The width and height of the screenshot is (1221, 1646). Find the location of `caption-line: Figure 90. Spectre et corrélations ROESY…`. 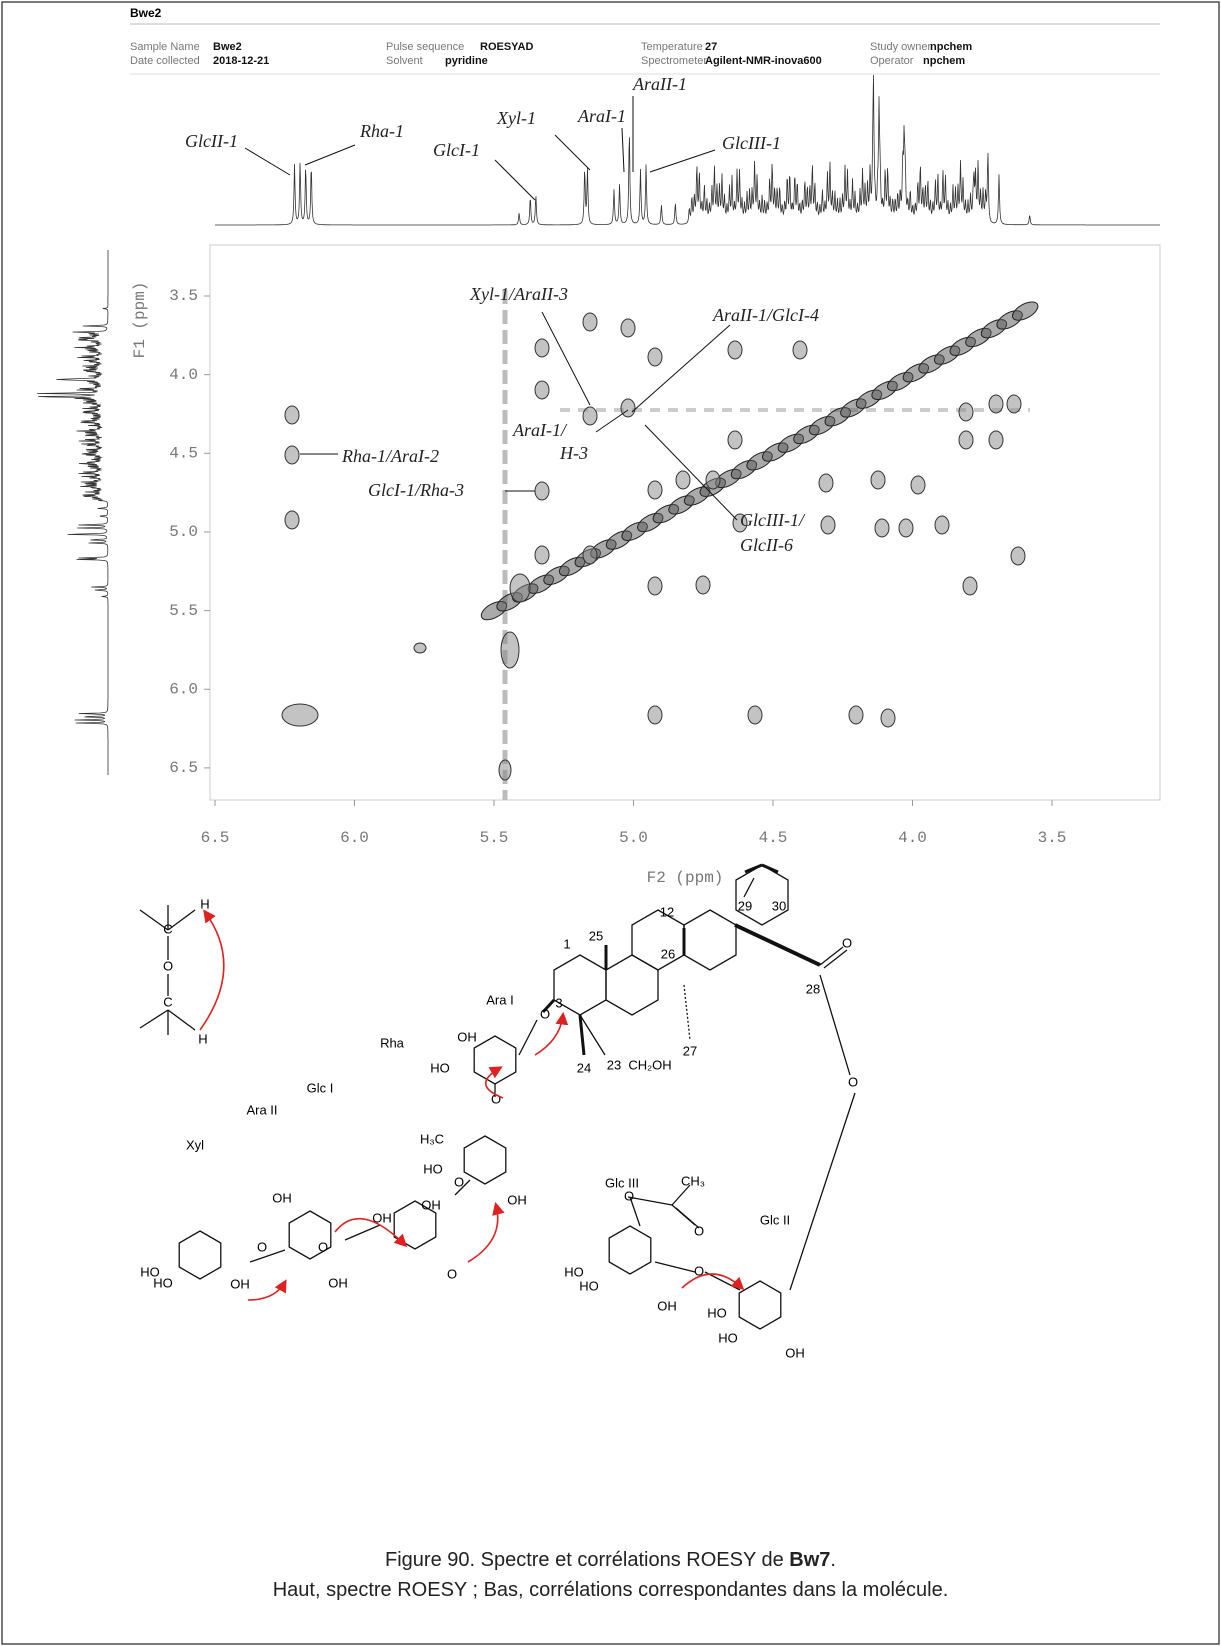

caption-line: Figure 90. Spectre et corrélations ROESY… is located at coordinates (610, 1560).